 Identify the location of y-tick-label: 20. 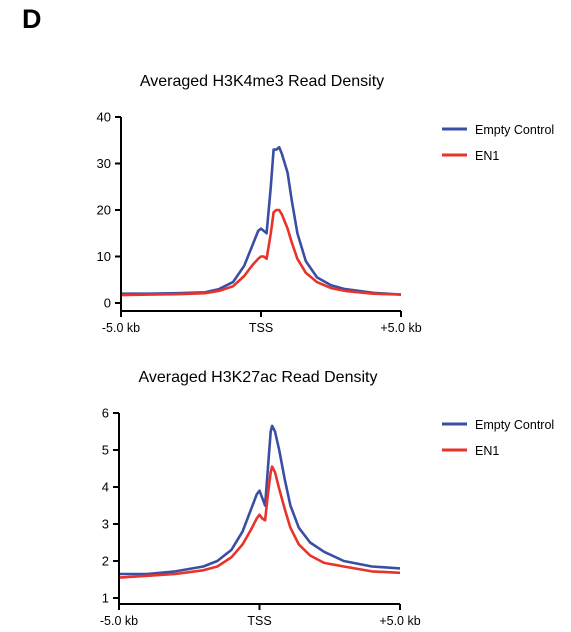
(104, 210).